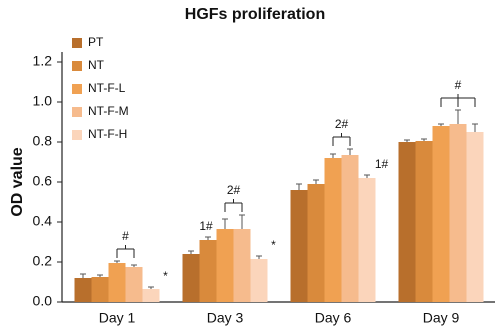  I want to click on legend-label: PT, so click(96, 42).